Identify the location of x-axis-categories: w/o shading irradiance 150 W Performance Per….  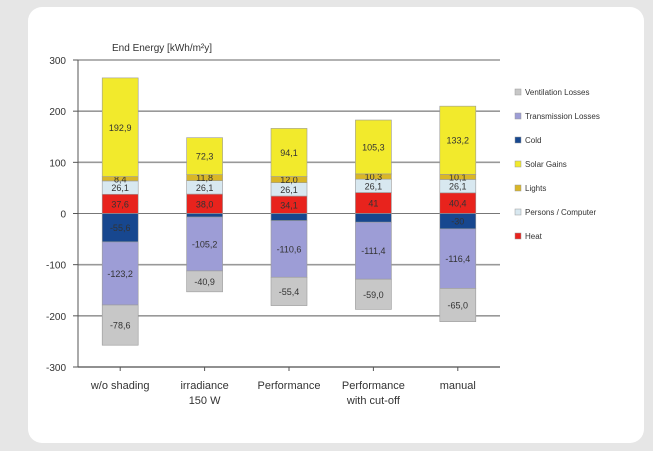
(283, 387).